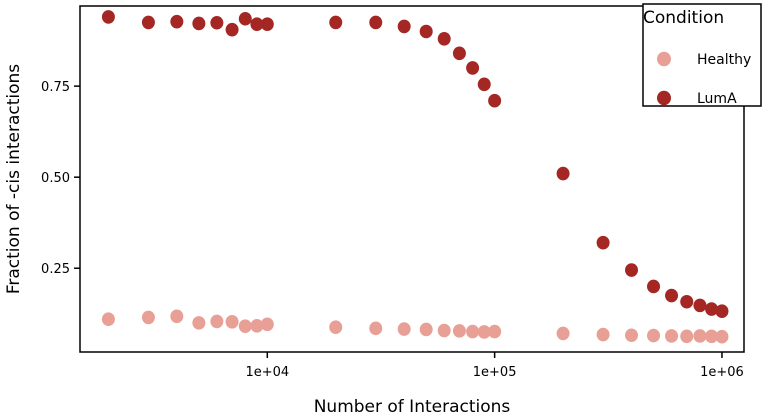 The image size is (765, 417). I want to click on y-tick-label: 0.75, so click(55, 87).